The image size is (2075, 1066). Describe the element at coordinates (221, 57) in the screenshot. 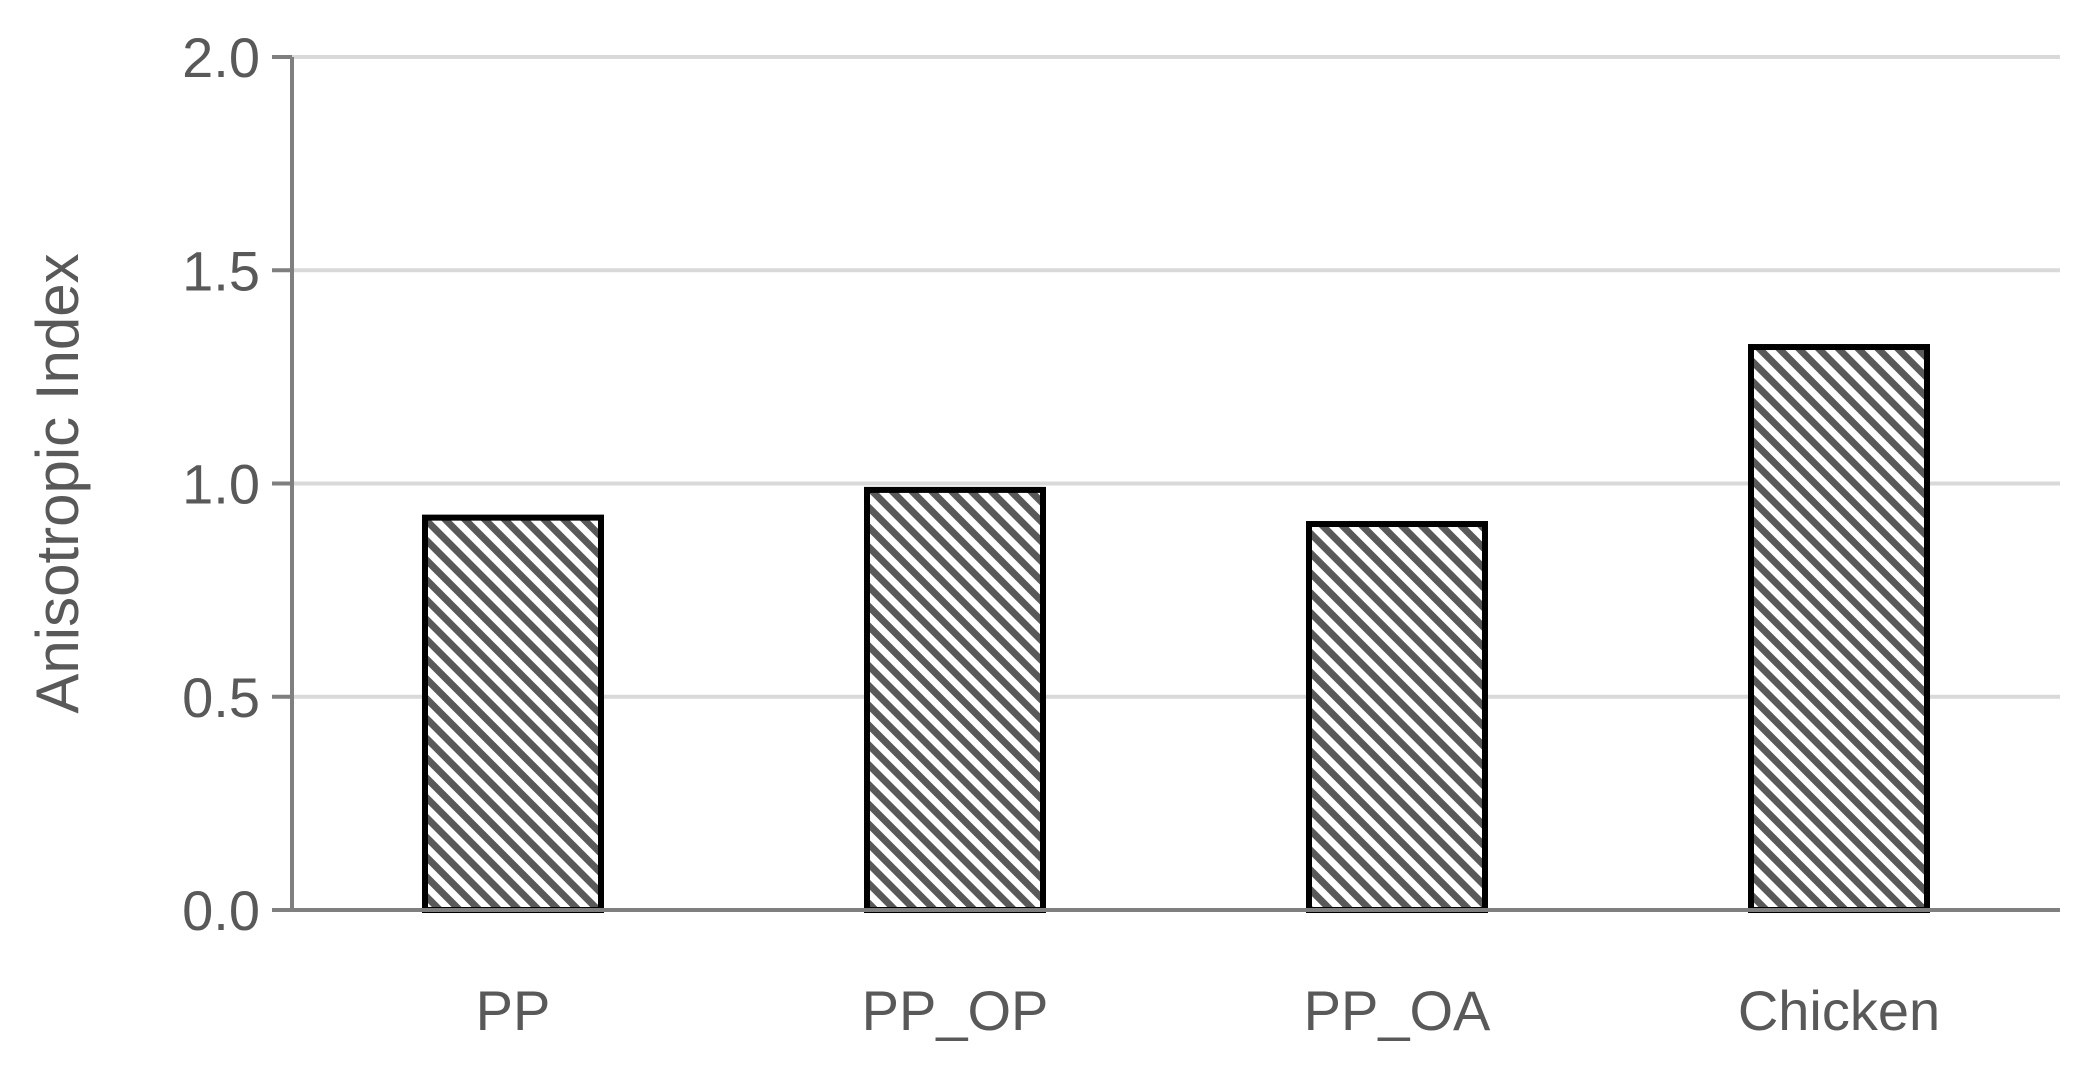

I see `y-tick-label: 2.0` at that location.